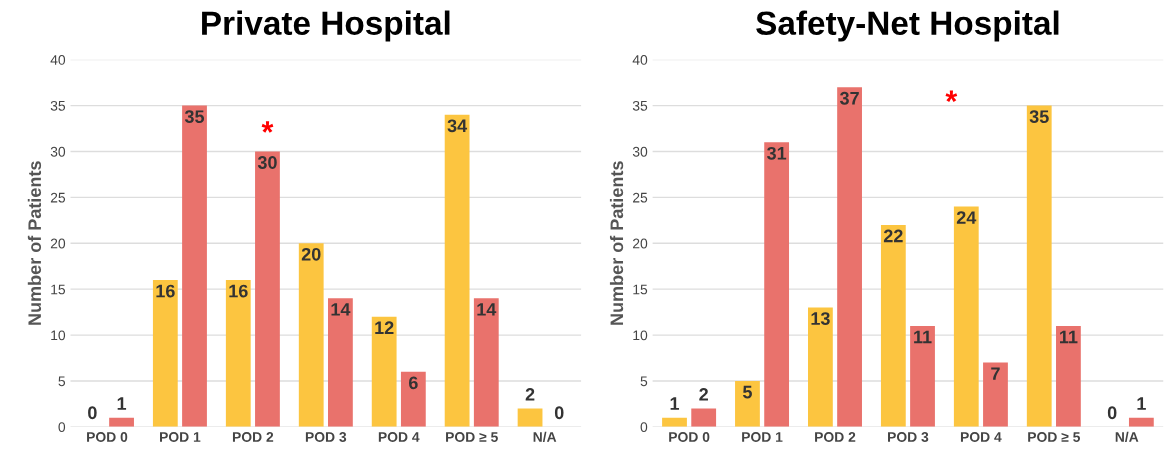 The image size is (1175, 459). Describe the element at coordinates (457, 126) in the screenshot. I see `data-label: 34` at that location.